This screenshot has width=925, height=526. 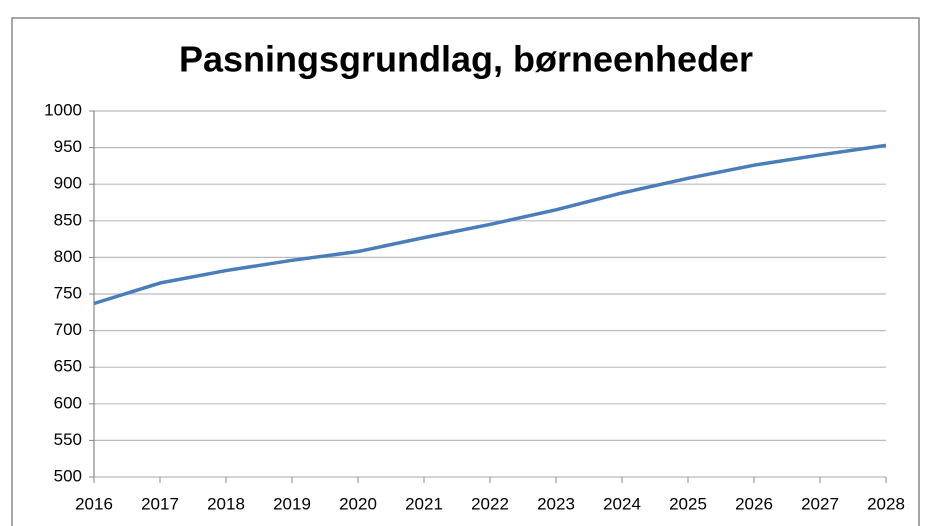 What do you see at coordinates (622, 503) in the screenshot?
I see `x-tick-label: 2024` at bounding box center [622, 503].